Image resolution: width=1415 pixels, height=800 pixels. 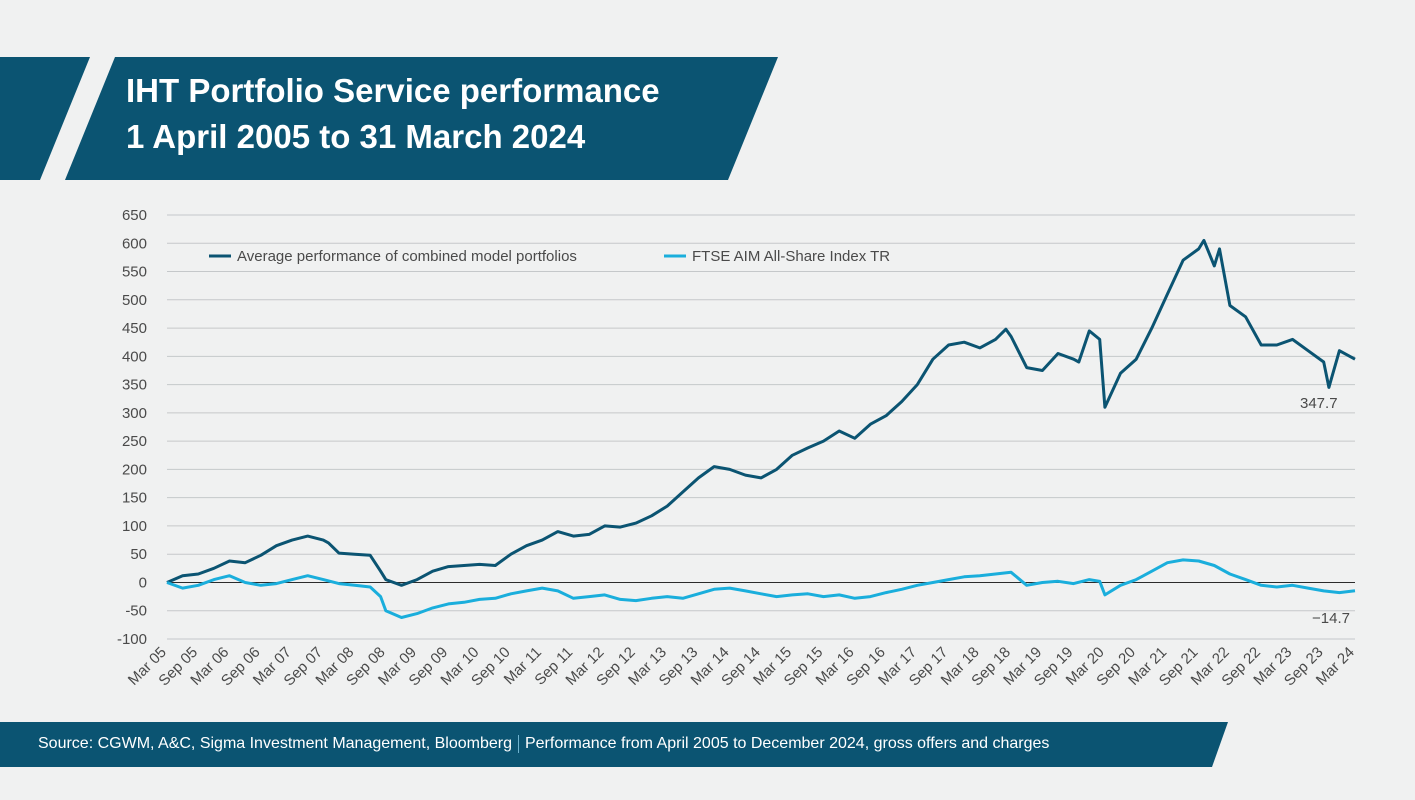 What do you see at coordinates (1319, 403) in the screenshot?
I see `end-label-portfolio: 347.7` at bounding box center [1319, 403].